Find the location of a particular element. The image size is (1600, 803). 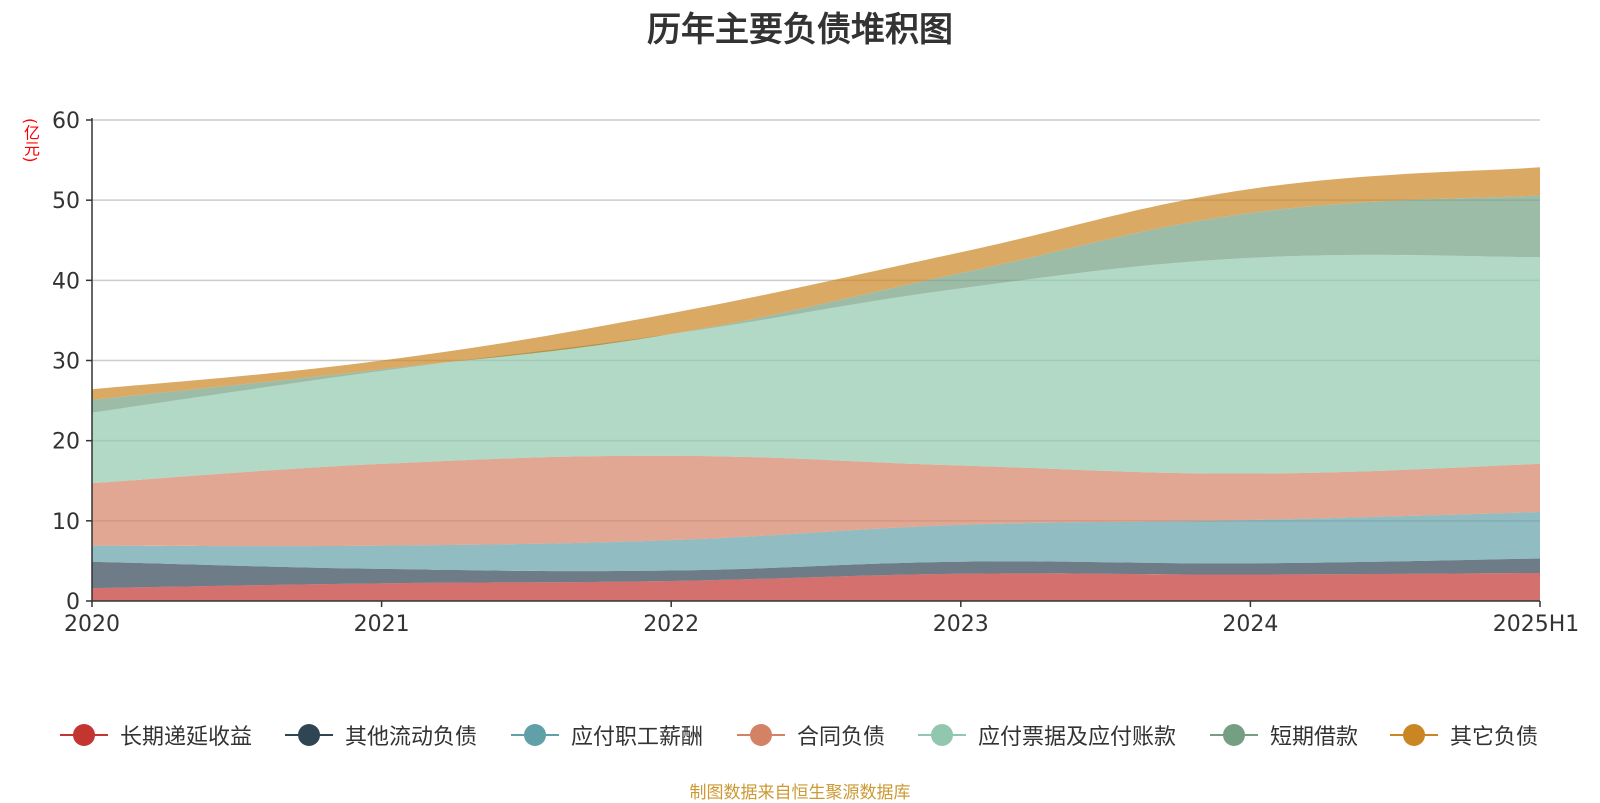

legend-item-notes-and-accounts-payable: 应付票据及应付账款 is located at coordinates (1047, 735).